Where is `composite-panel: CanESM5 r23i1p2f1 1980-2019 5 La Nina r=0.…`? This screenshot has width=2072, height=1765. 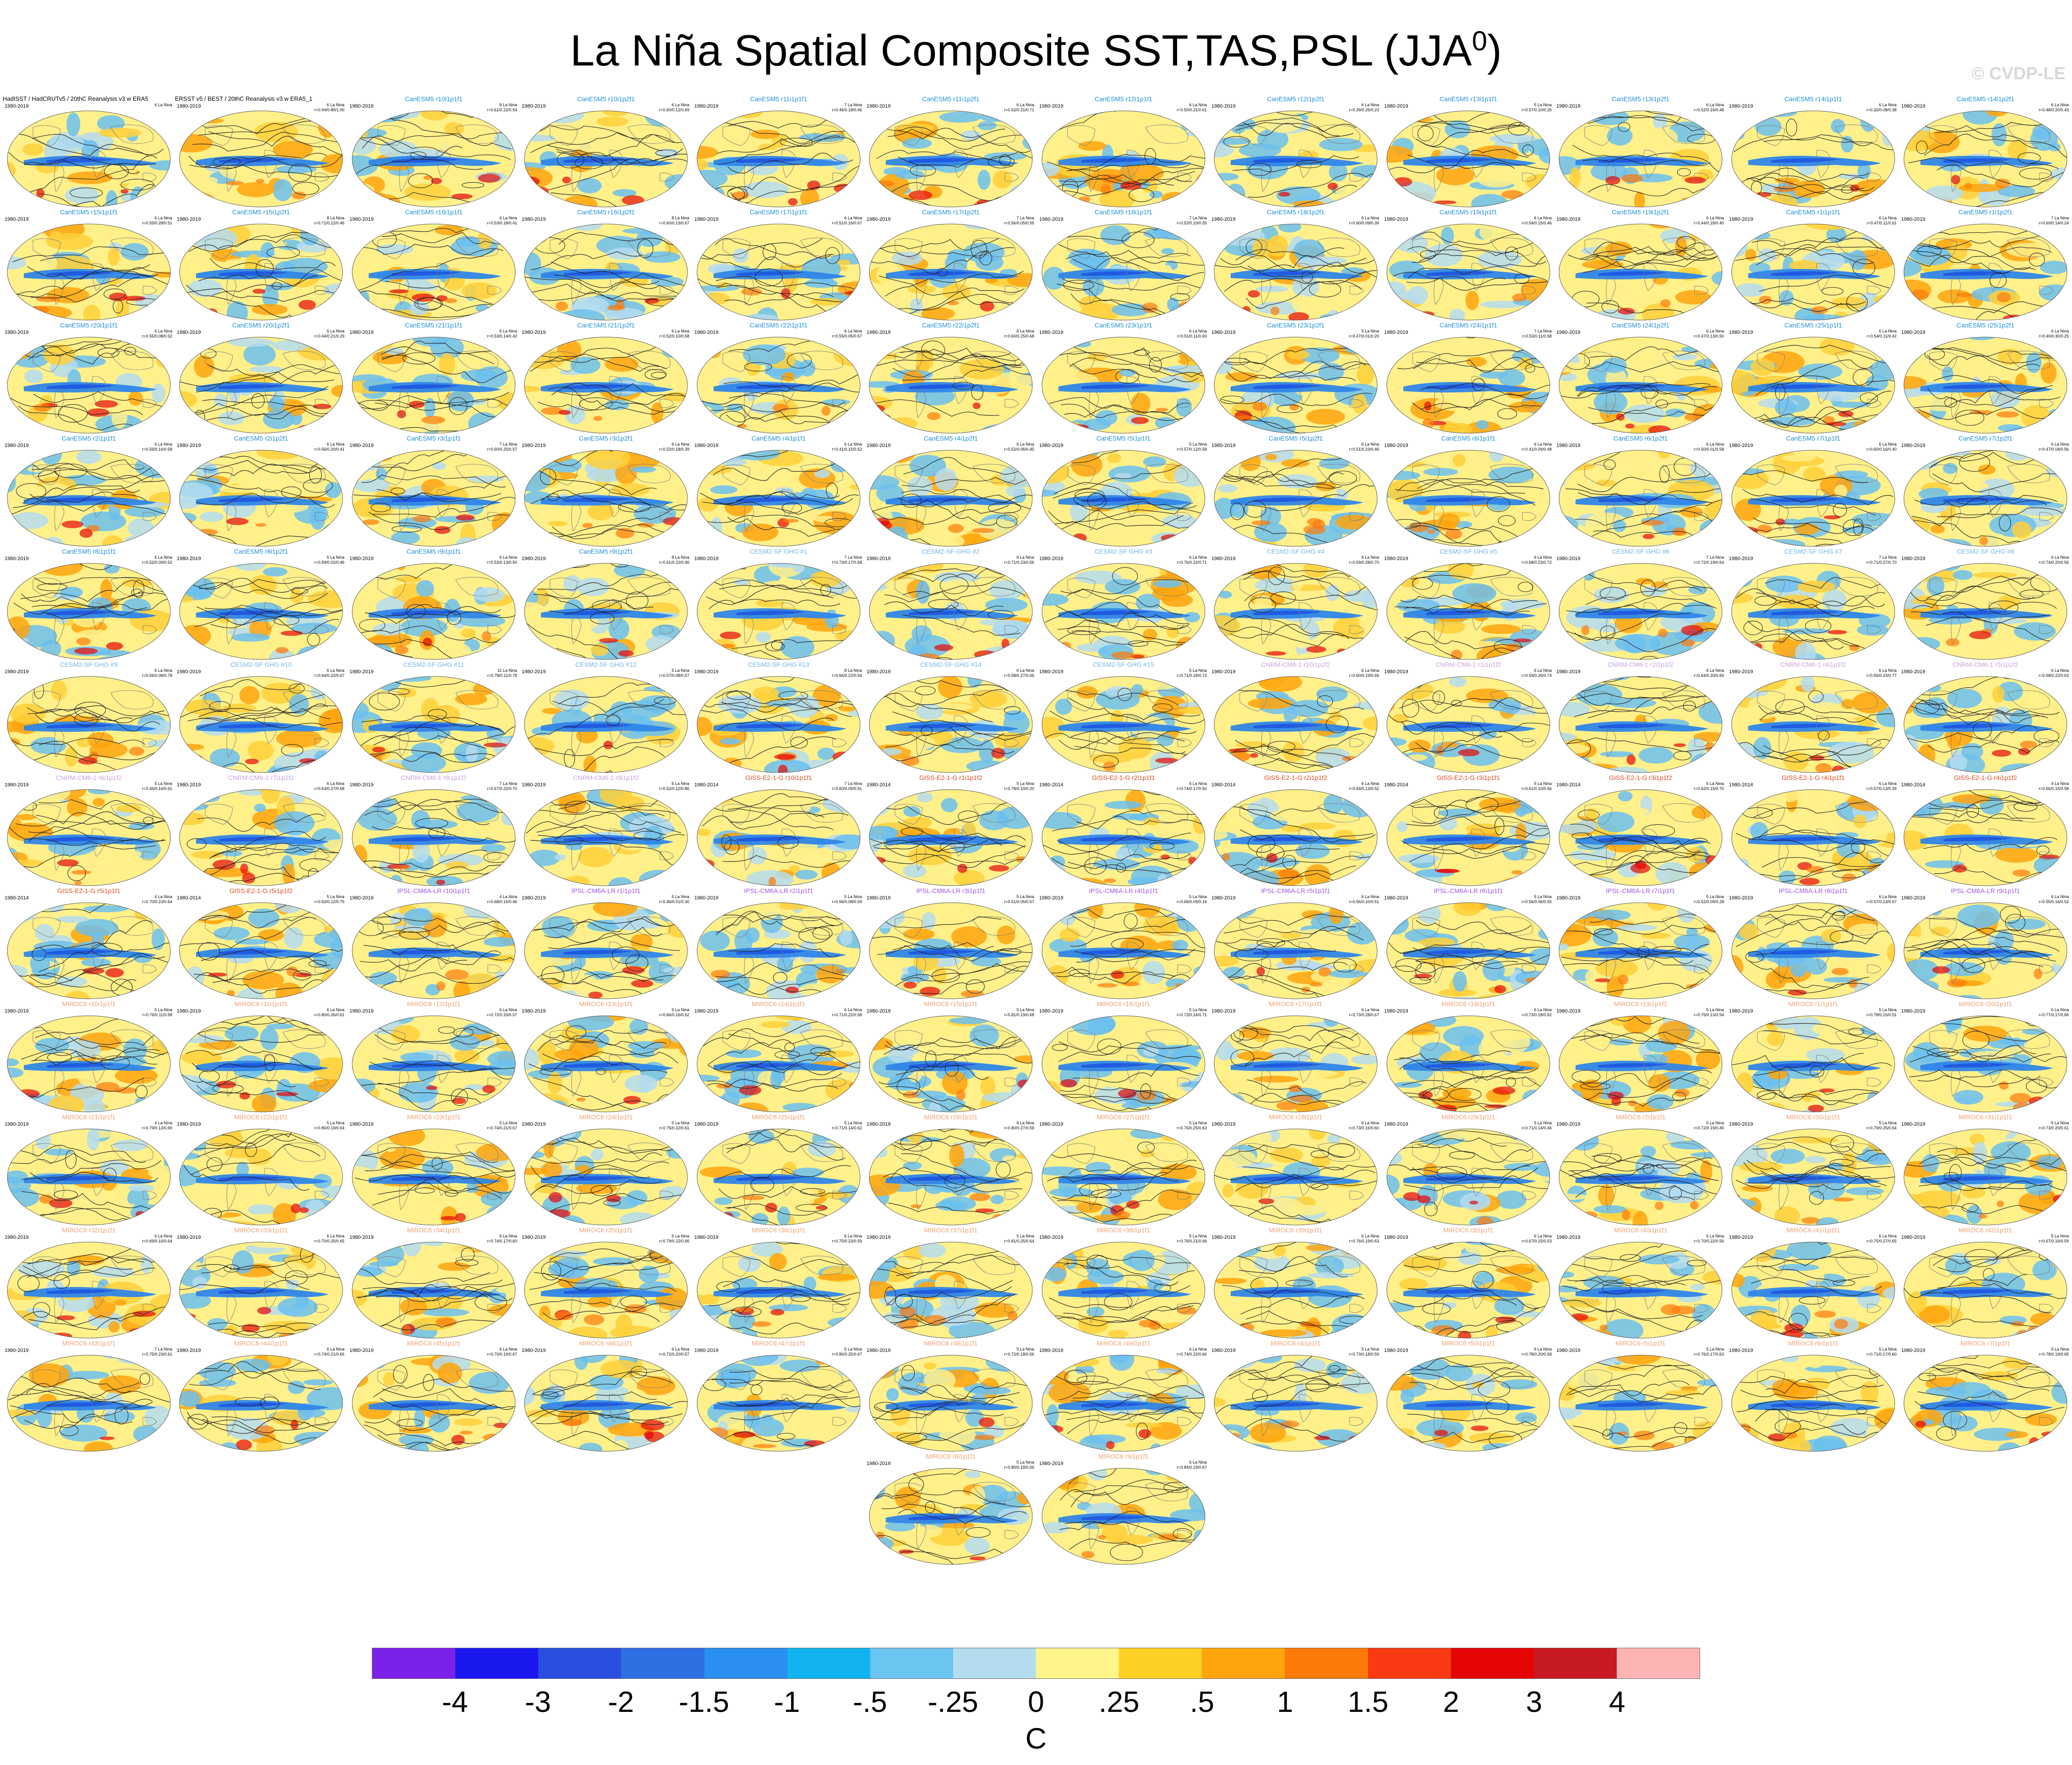
composite-panel: CanESM5 r23i1p2f1 1980-2019 5 La Nina r=0.… is located at coordinates (1296, 378).